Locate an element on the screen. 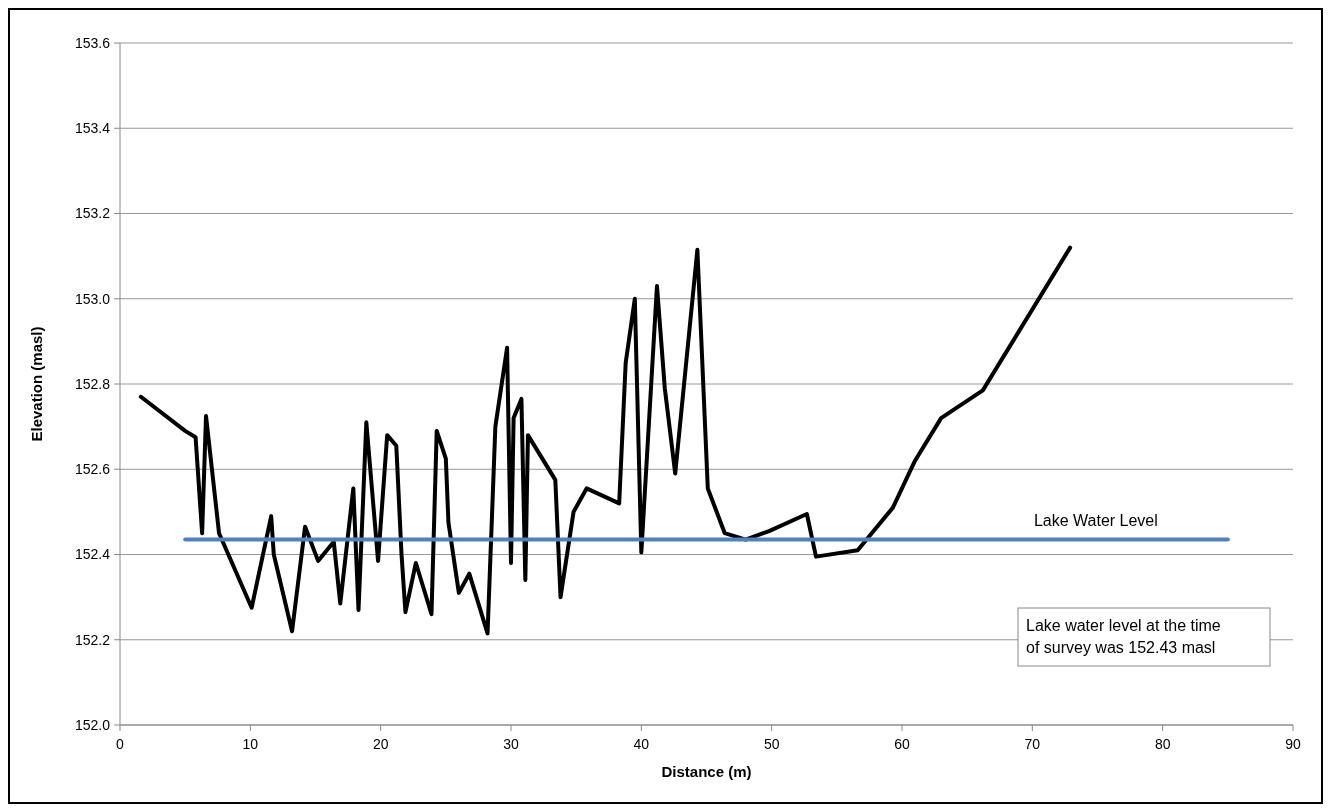 The height and width of the screenshot is (812, 1331). x-tick-label: 50 is located at coordinates (771, 744).